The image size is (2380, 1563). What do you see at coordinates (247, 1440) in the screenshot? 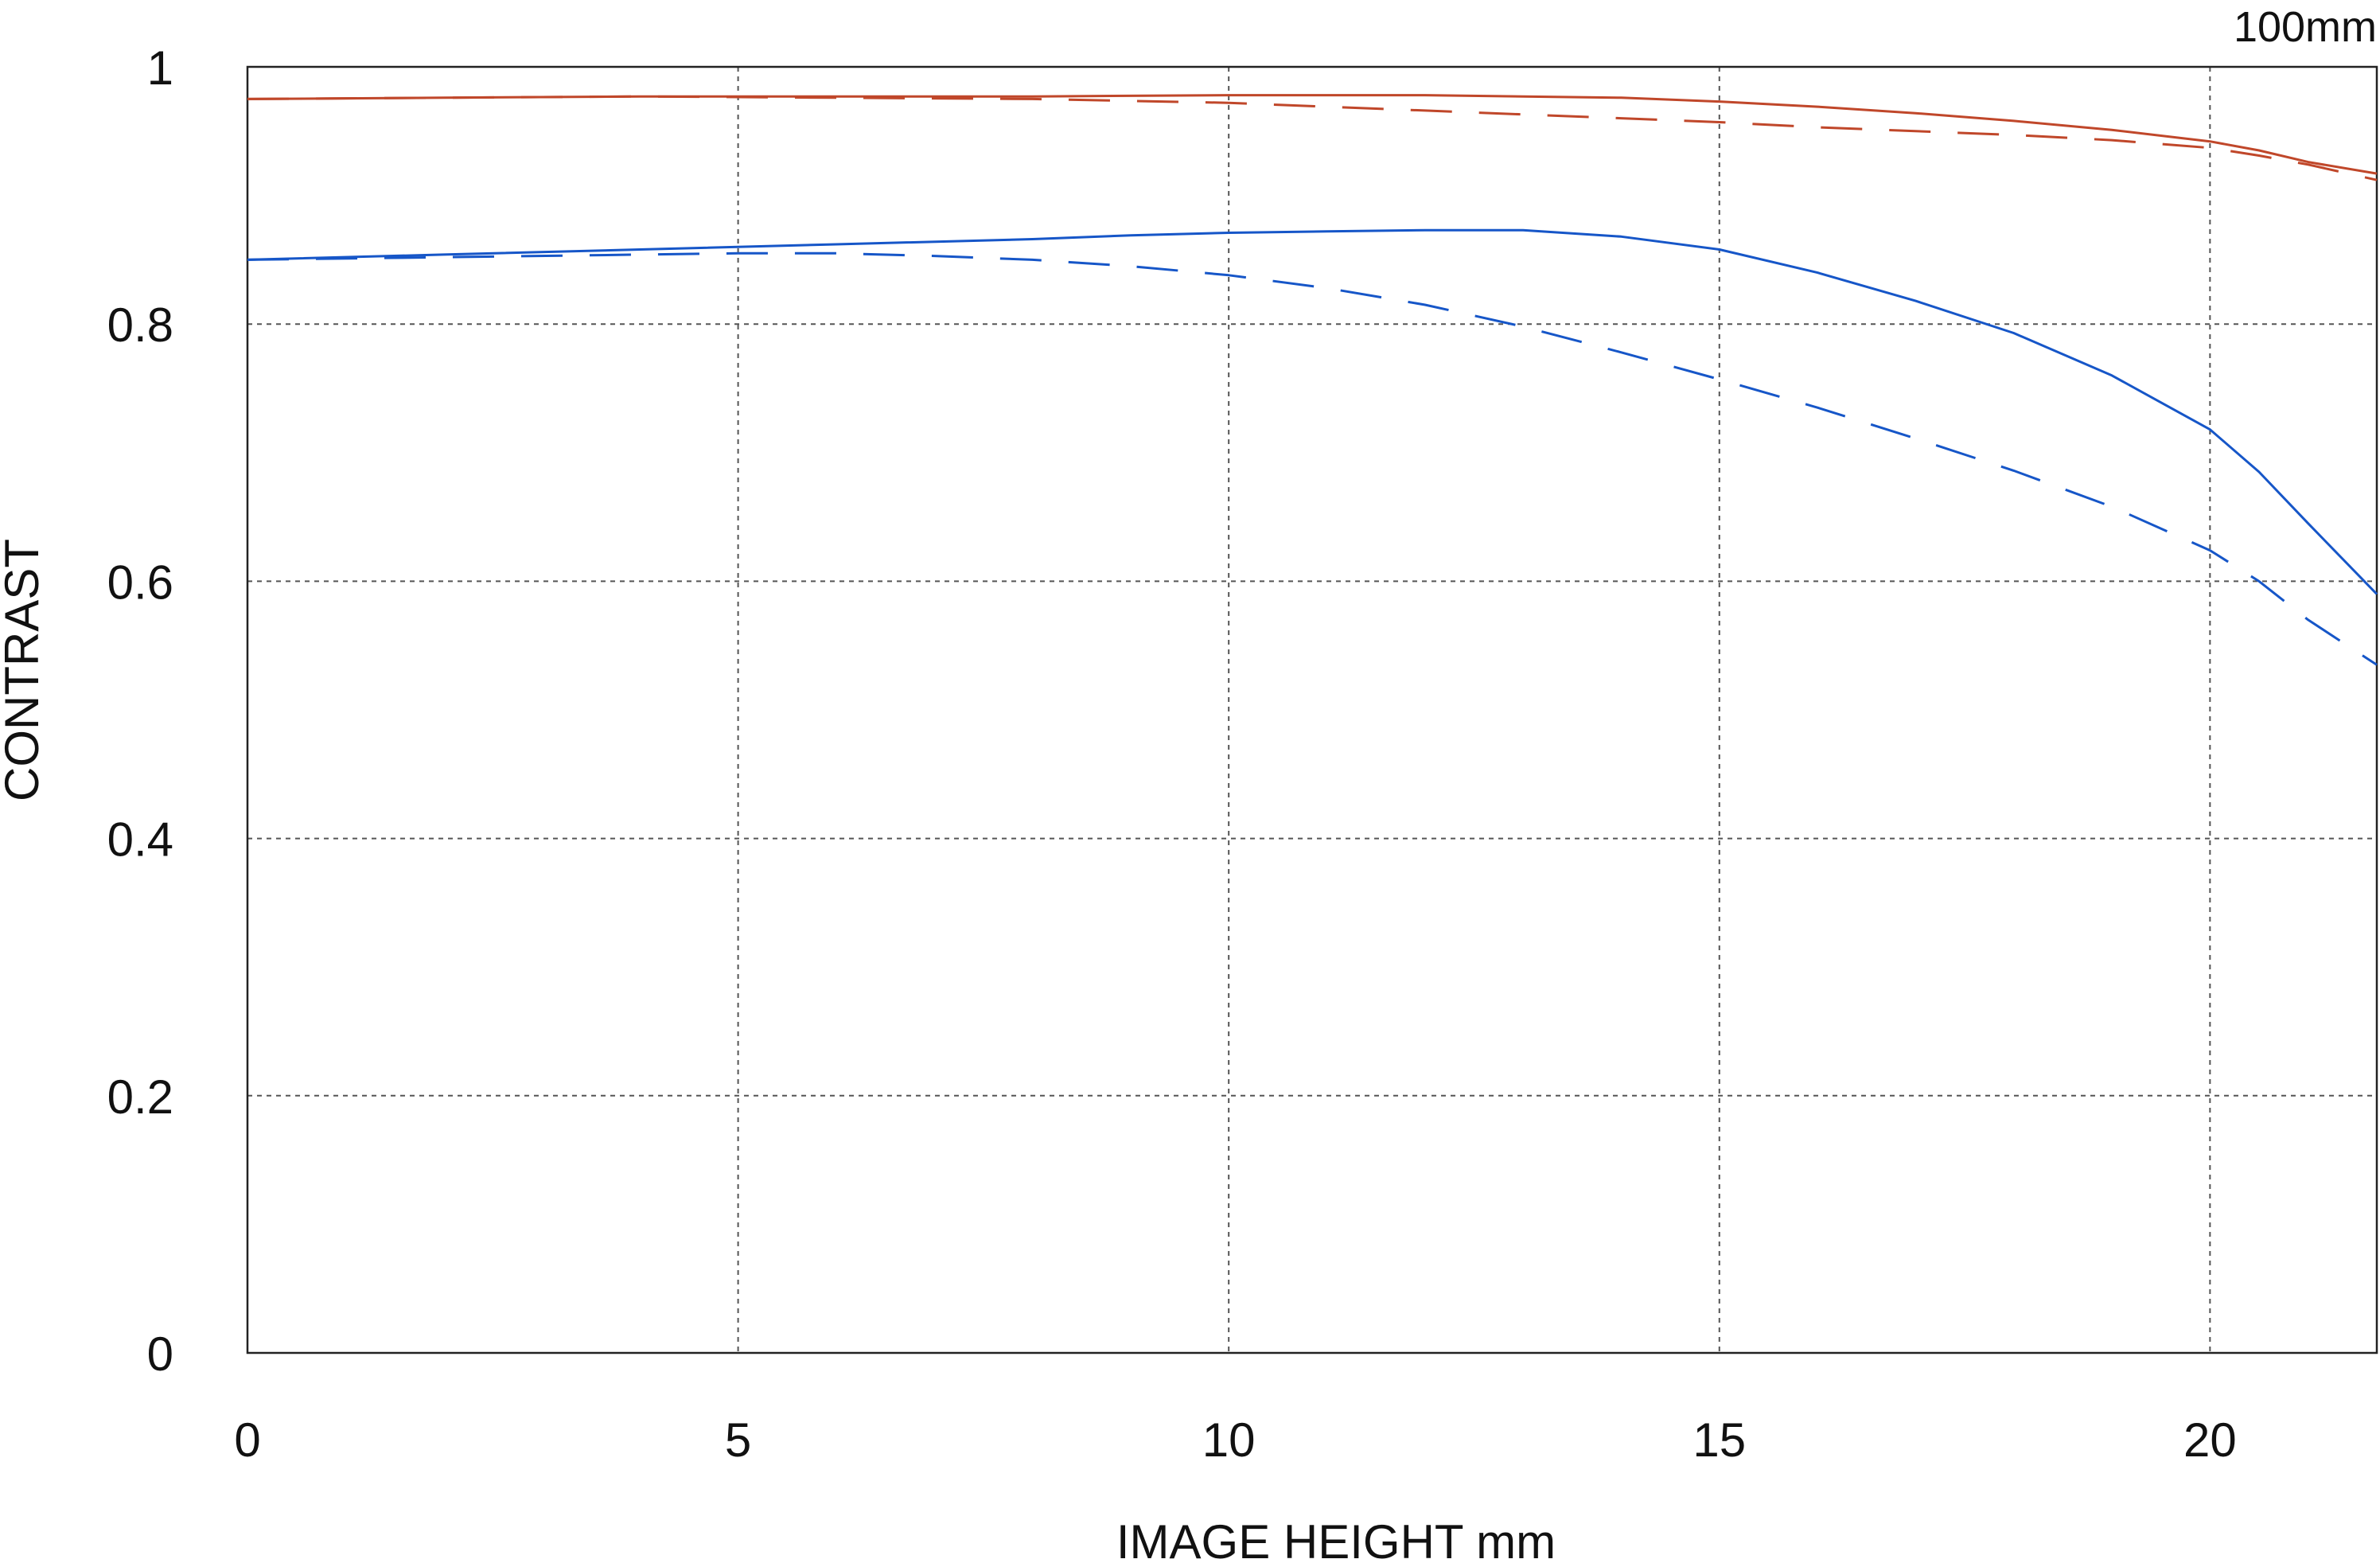
I see `x-tick-label: 0` at bounding box center [247, 1440].